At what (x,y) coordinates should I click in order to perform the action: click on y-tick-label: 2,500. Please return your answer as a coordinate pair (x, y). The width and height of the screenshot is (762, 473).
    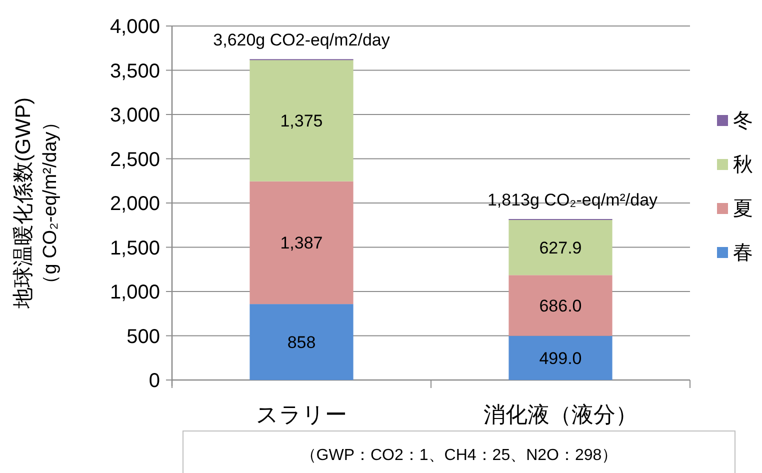
    Looking at the image, I should click on (135, 159).